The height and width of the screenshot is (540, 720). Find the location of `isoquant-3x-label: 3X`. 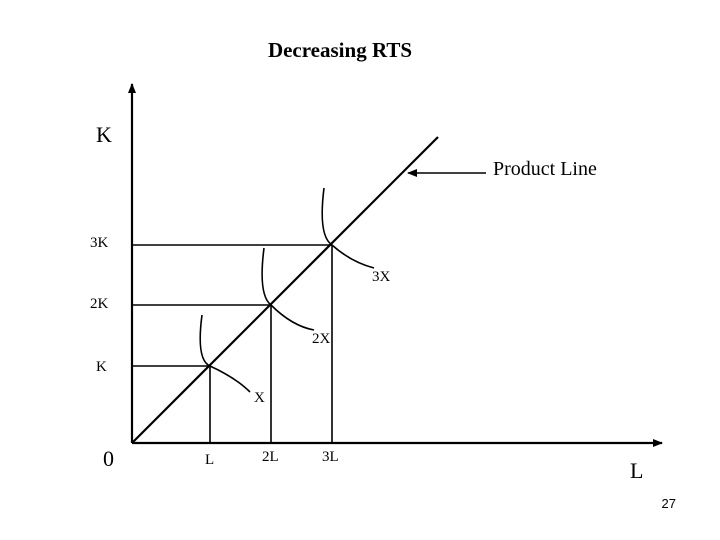

isoquant-3x-label: 3X is located at coordinates (381, 277).